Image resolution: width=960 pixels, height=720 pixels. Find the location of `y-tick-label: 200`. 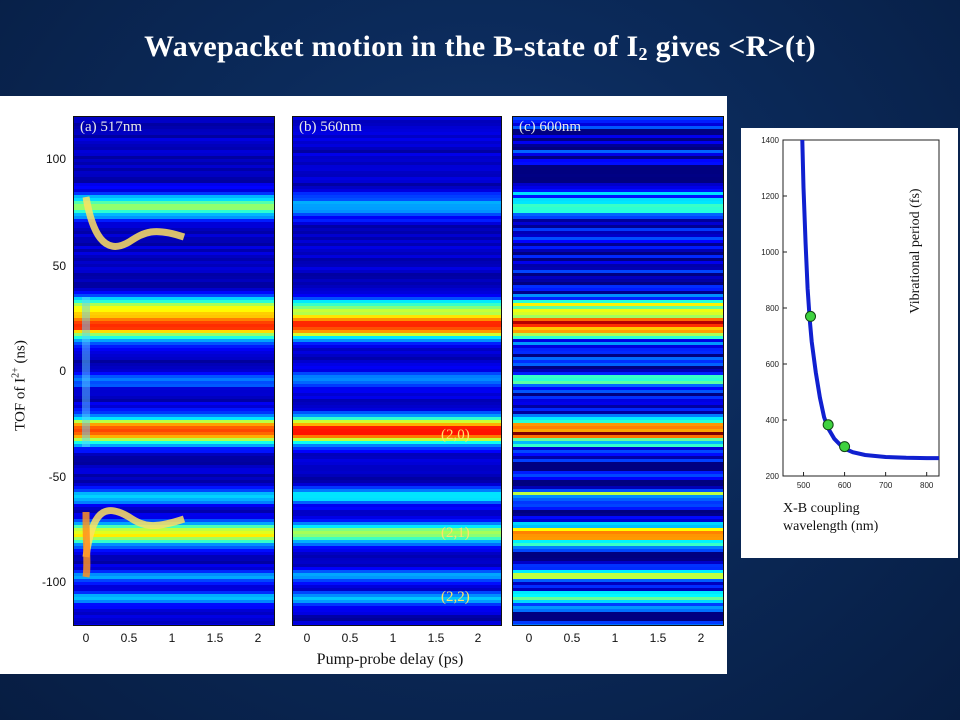

y-tick-label: 200 is located at coordinates (773, 476).